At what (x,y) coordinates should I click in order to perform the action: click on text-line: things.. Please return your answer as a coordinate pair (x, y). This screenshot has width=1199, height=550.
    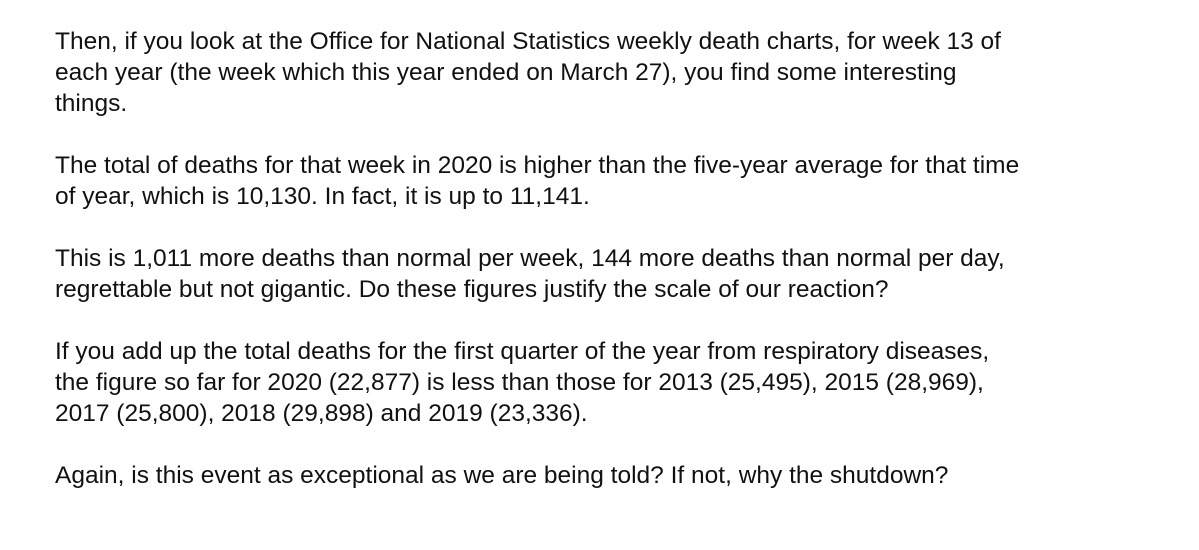
    Looking at the image, I should click on (91, 103).